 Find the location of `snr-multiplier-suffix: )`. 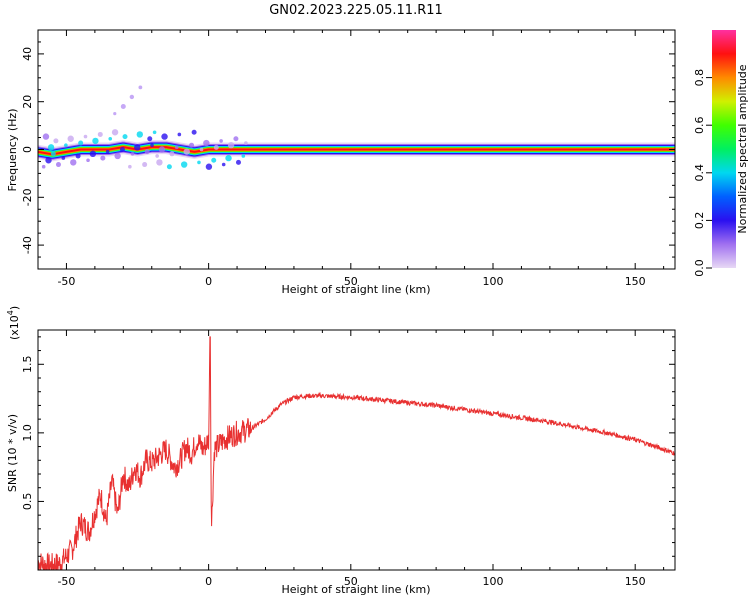

snr-multiplier-suffix: ) is located at coordinates (14, 308).